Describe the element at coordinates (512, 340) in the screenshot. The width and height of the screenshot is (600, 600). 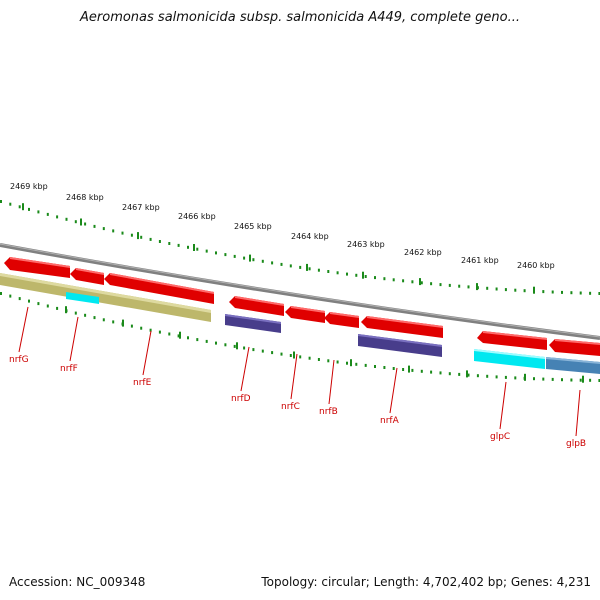
I see `cds-glpC` at that location.